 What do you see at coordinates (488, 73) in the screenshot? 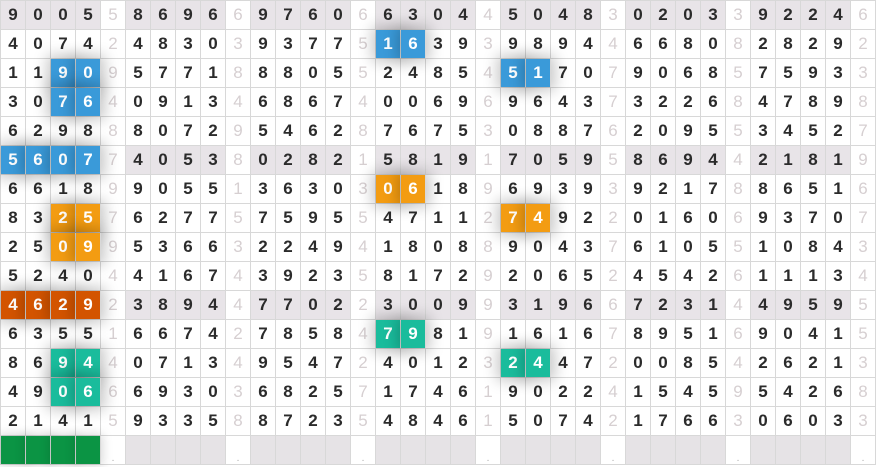
I see `separator-digit-cell: 4` at bounding box center [488, 73].